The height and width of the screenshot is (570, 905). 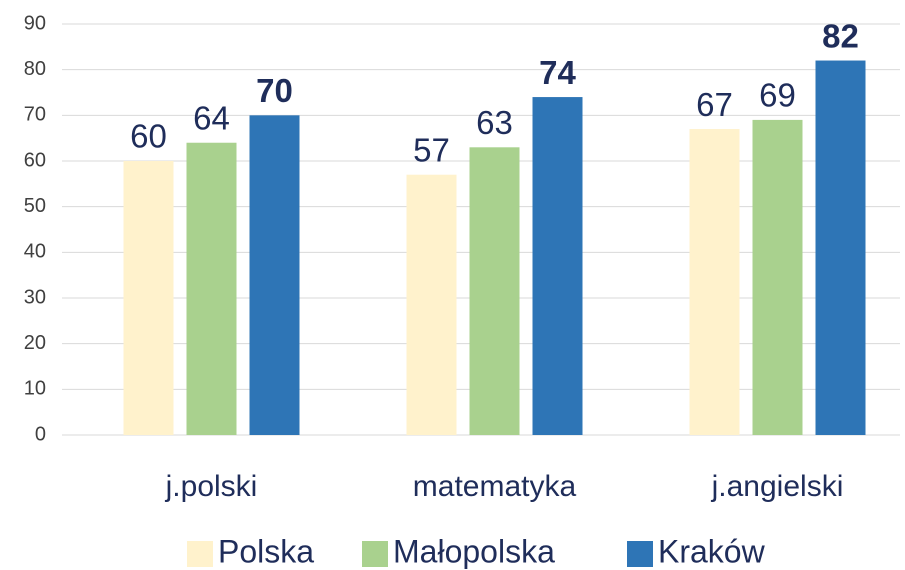 What do you see at coordinates (494, 122) in the screenshot?
I see `data-label: 63` at bounding box center [494, 122].